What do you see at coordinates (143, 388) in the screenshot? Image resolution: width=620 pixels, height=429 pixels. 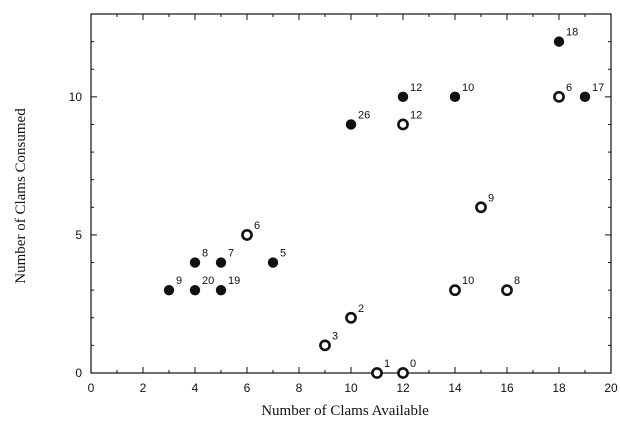 I see `x-tick-label: 2` at bounding box center [143, 388].